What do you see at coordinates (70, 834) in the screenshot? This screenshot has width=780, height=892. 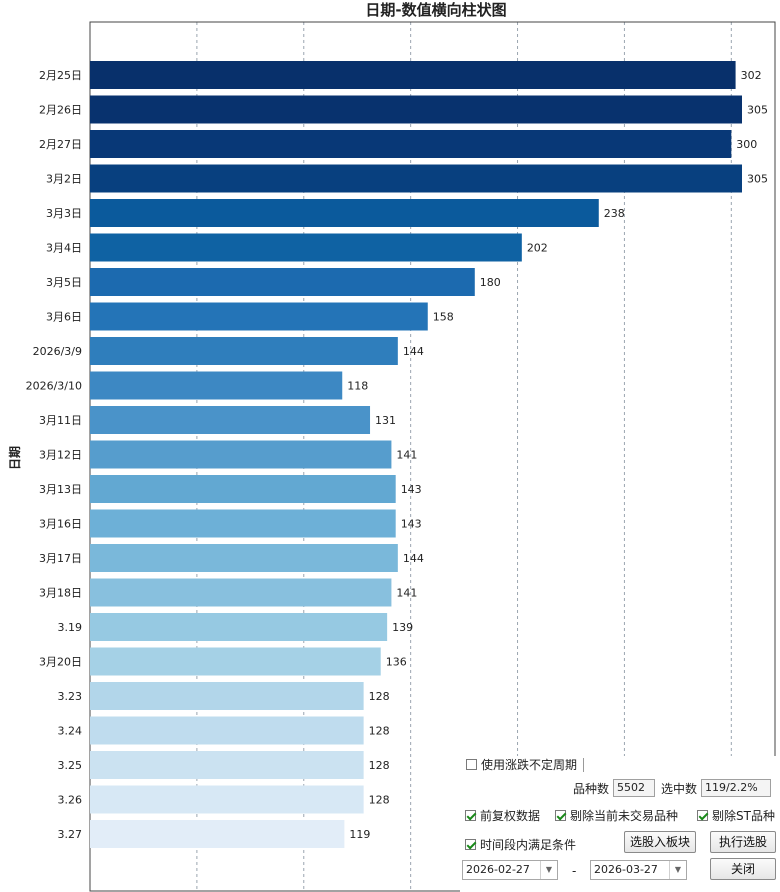 I see `category-label-22: 3.27` at bounding box center [70, 834].